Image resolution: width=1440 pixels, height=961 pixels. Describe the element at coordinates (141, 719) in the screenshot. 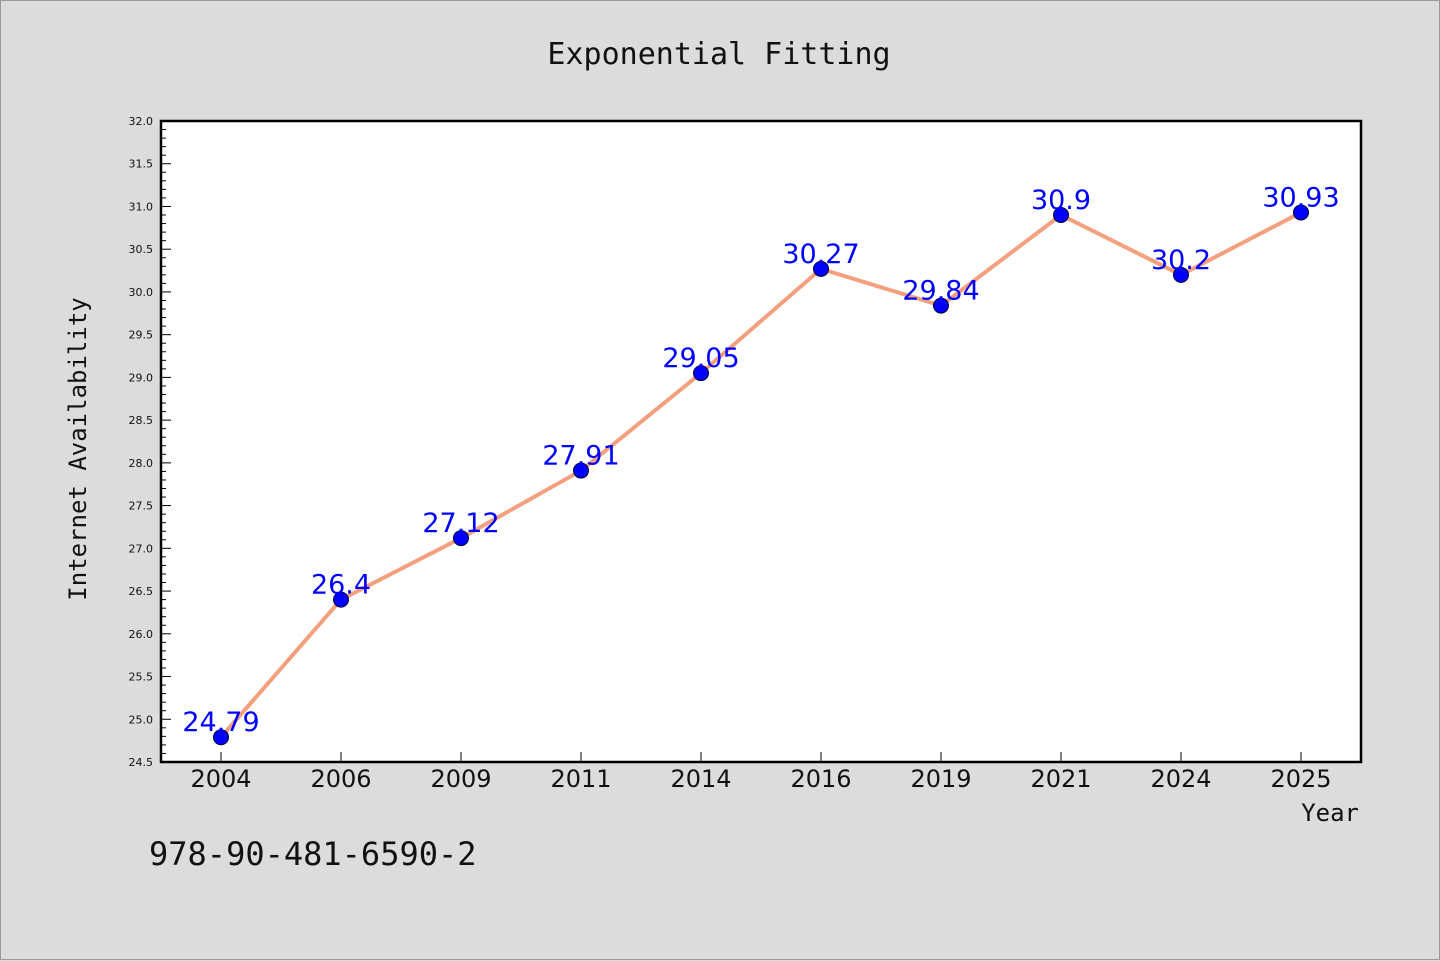

I see `y-tick-label: 25.0` at that location.